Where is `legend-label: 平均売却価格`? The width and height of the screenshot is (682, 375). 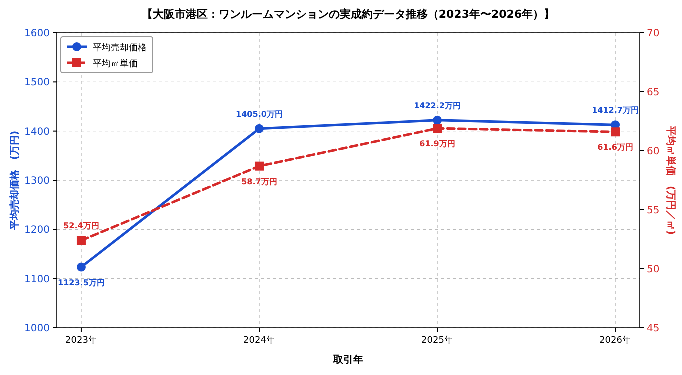 legend-label: 平均売却価格 is located at coordinates (120, 48).